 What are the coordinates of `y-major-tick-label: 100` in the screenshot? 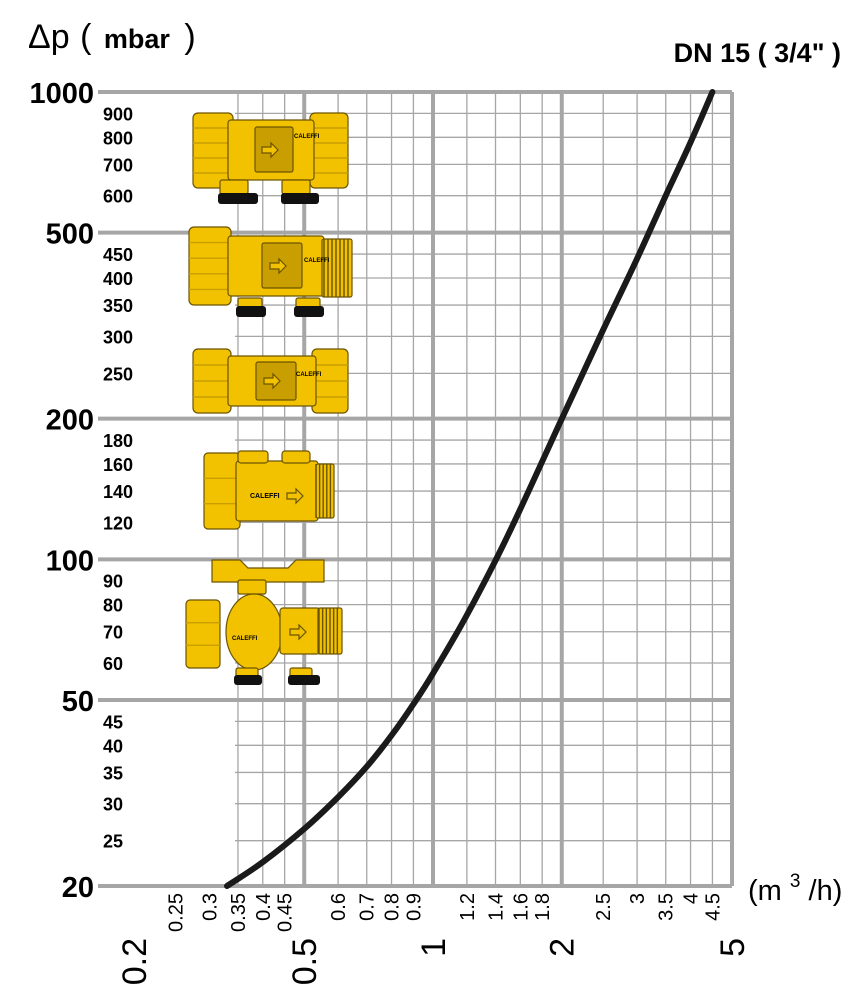 It's located at (70, 561).